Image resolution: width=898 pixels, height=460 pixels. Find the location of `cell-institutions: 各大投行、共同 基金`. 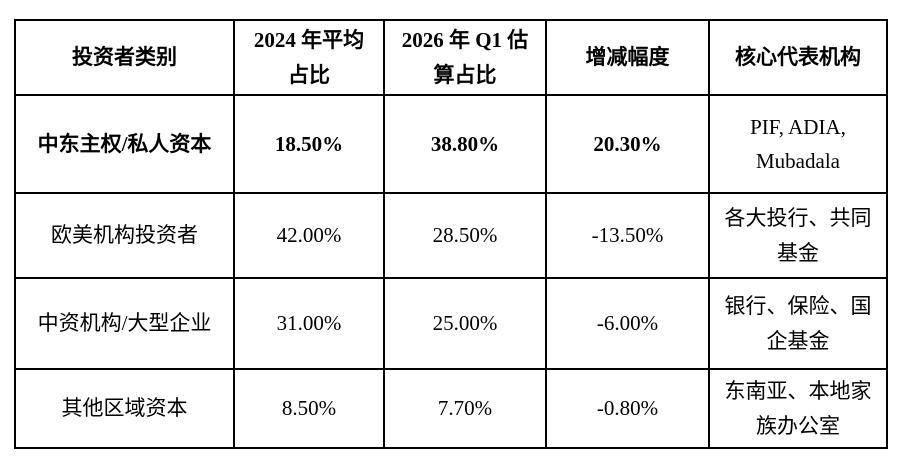

cell-institutions: 各大投行、共同 基金 is located at coordinates (798, 236).